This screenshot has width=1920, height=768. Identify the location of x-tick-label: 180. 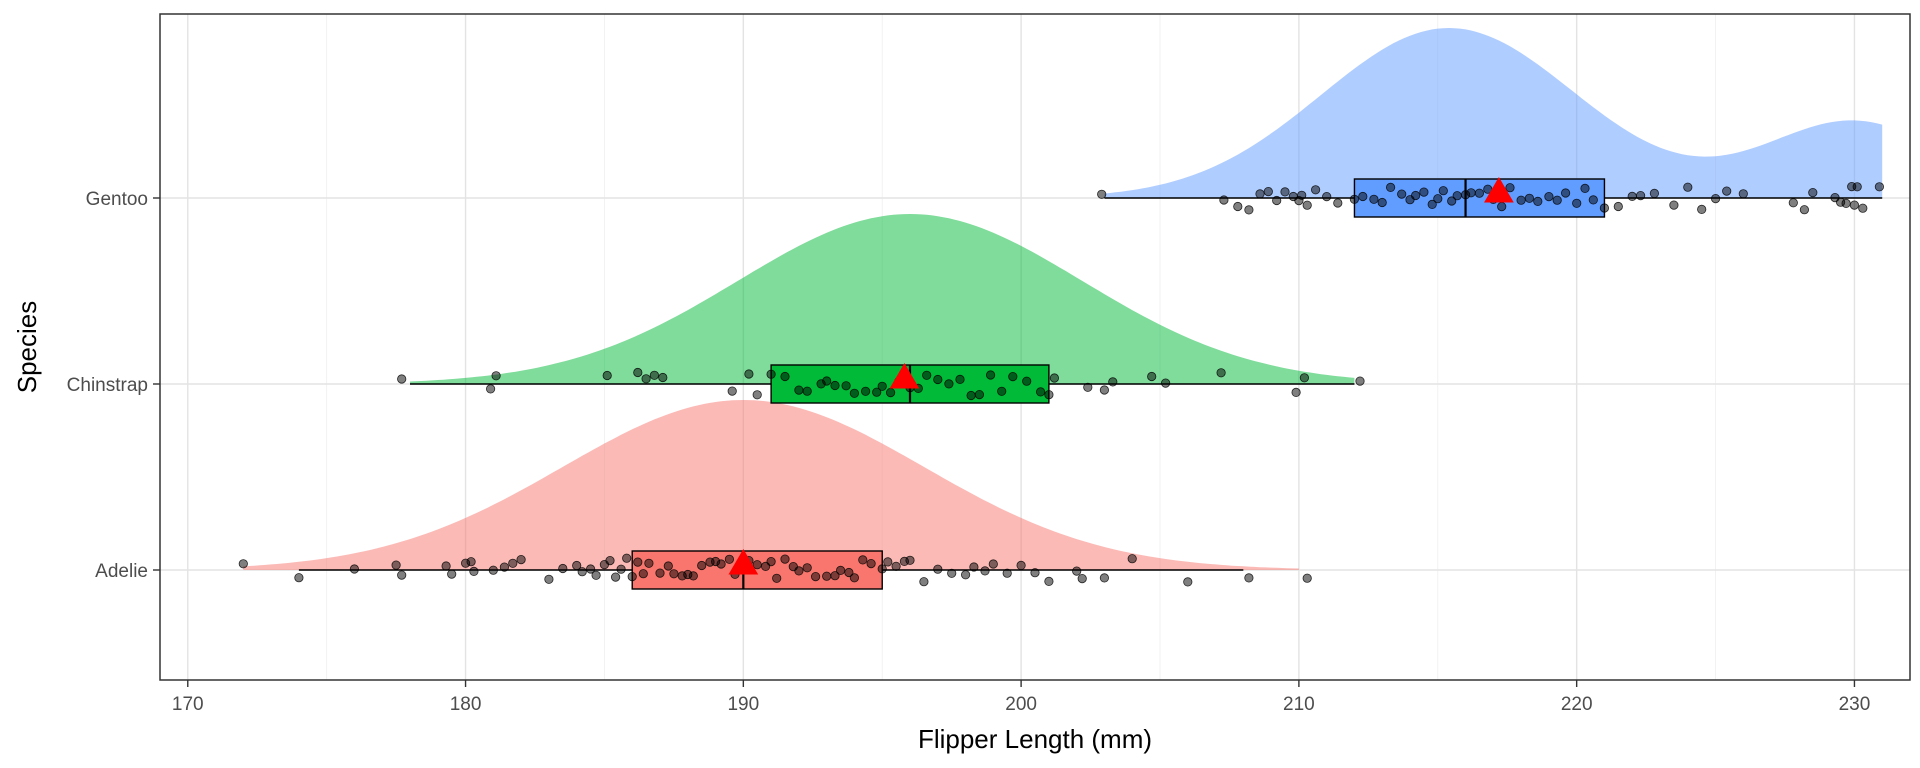
(466, 704).